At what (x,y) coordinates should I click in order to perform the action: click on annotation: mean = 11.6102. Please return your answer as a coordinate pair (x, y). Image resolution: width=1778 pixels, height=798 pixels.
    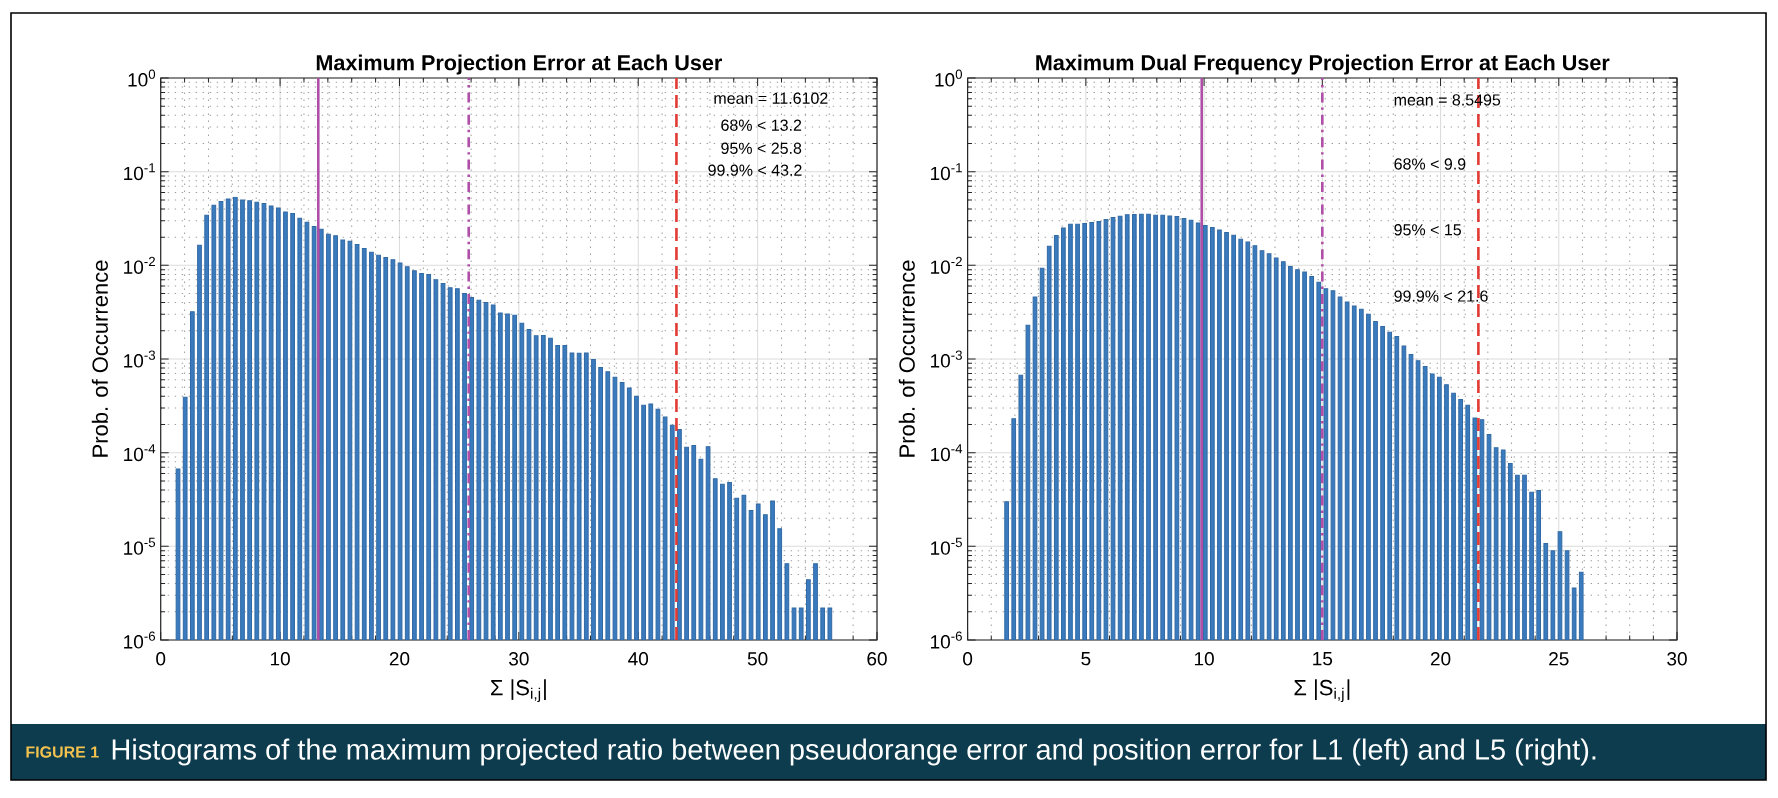
    Looking at the image, I should click on (771, 98).